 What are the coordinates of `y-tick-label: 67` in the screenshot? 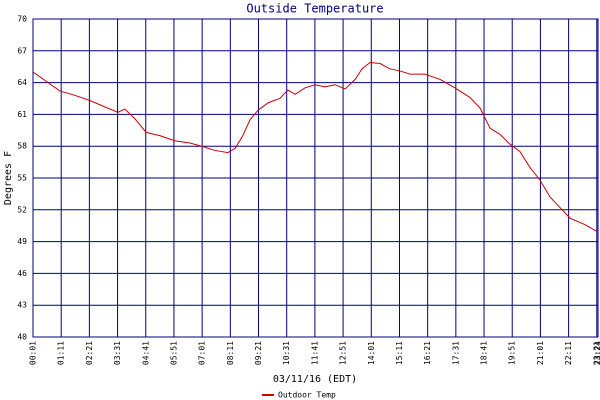 It's located at (22, 50).